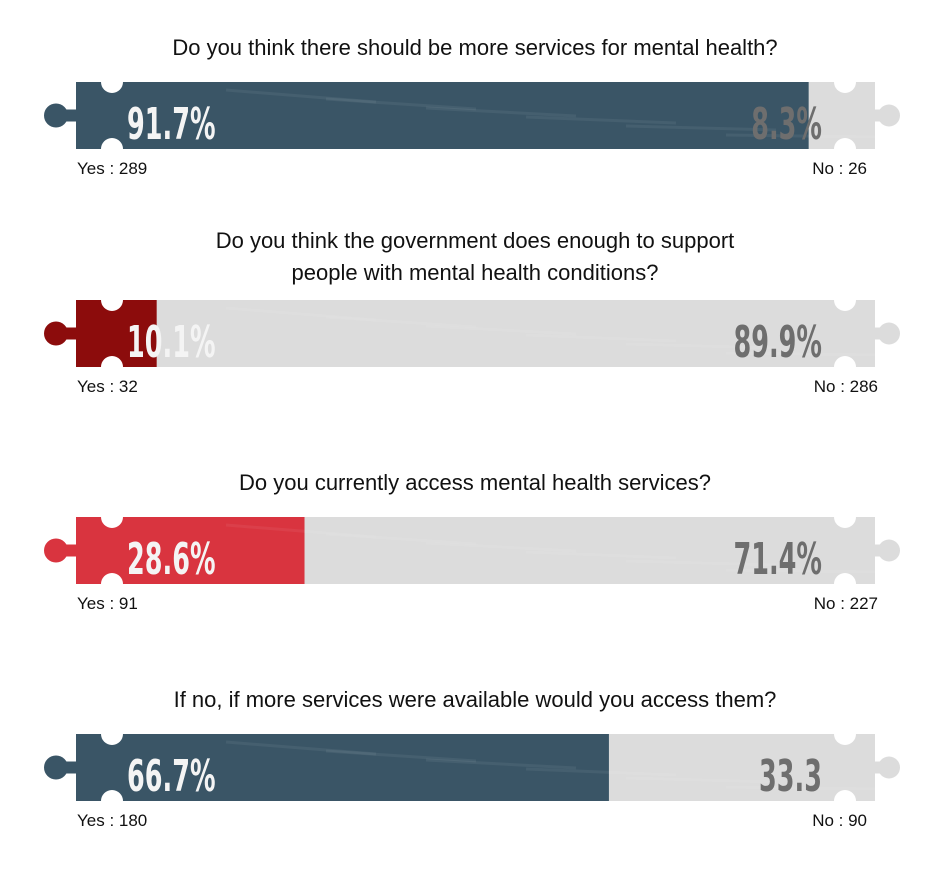 The height and width of the screenshot is (880, 950). I want to click on no-percent-label: 71.4%, so click(777, 560).